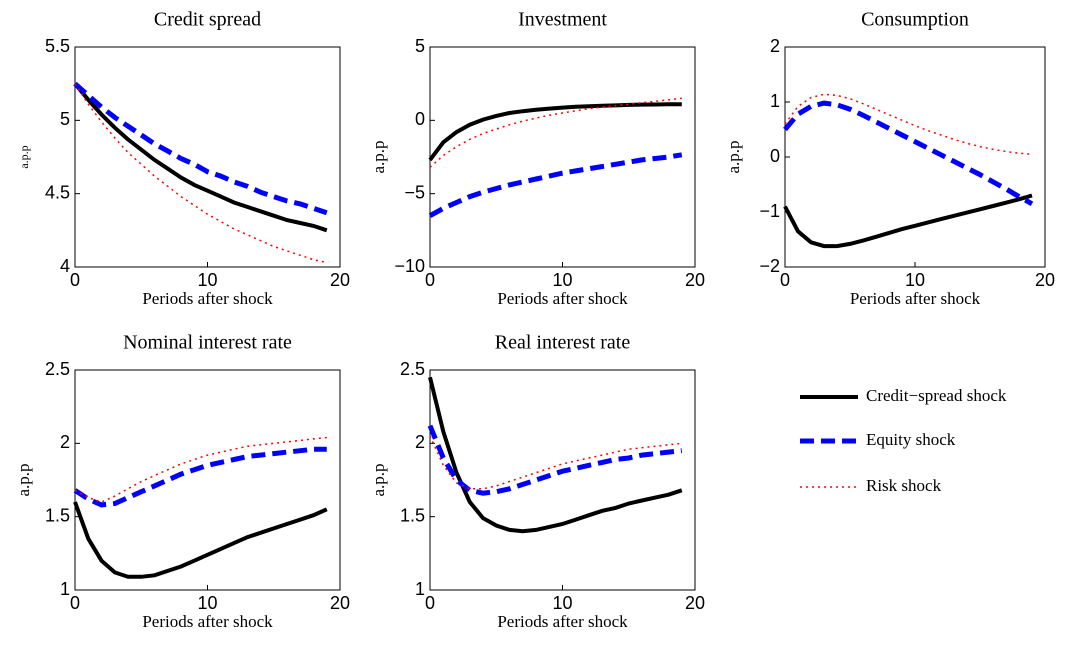  I want to click on y-tick-label: −10, so click(409, 266).